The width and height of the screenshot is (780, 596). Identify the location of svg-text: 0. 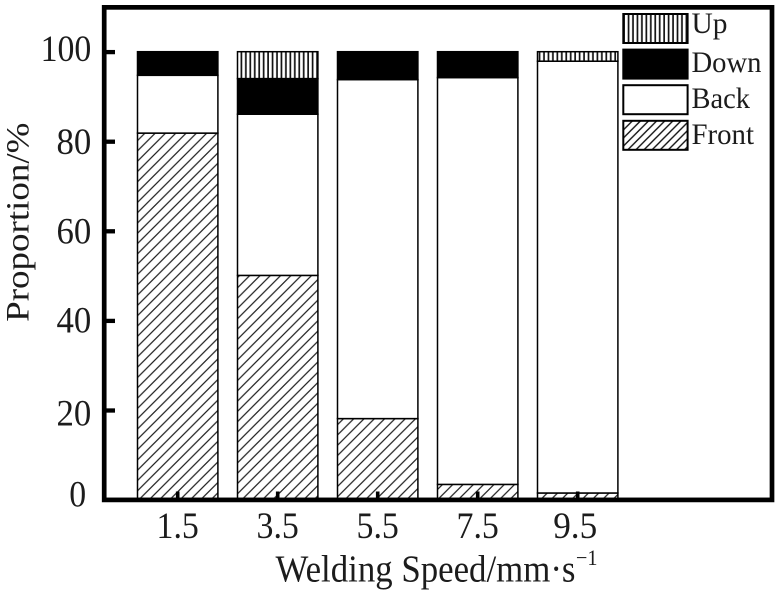
(77, 495).